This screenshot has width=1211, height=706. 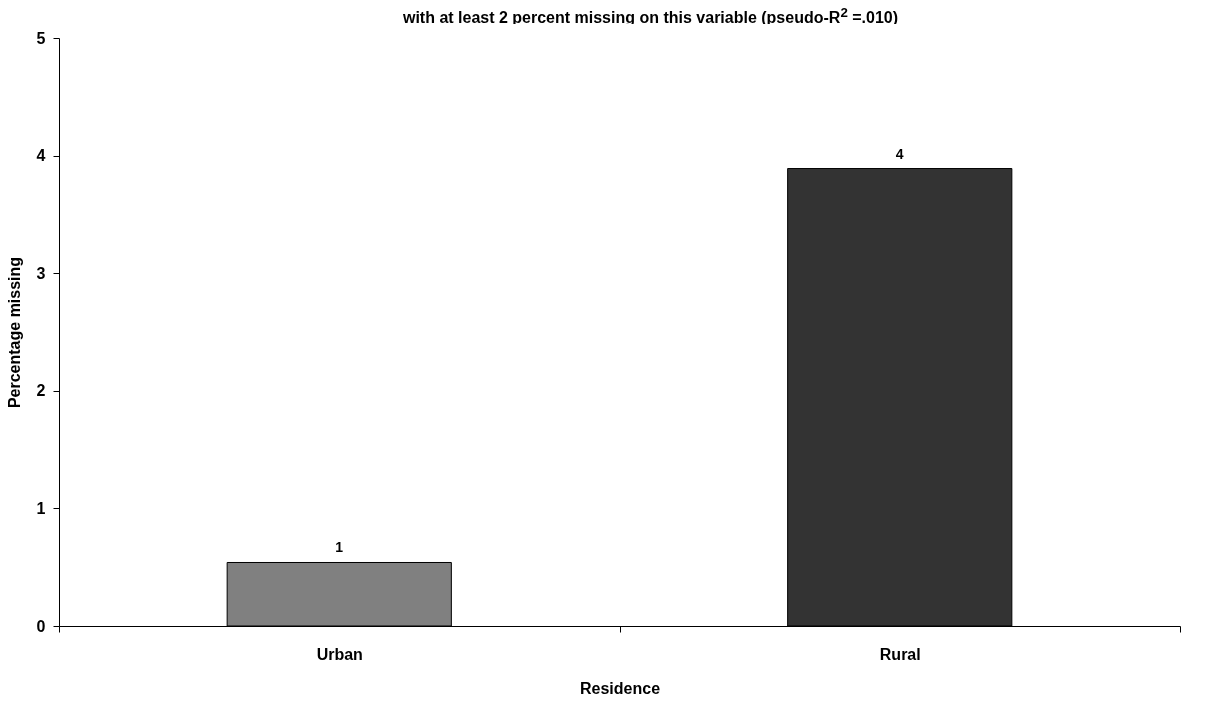 I want to click on y-tick-label: 4, so click(x=41, y=156).